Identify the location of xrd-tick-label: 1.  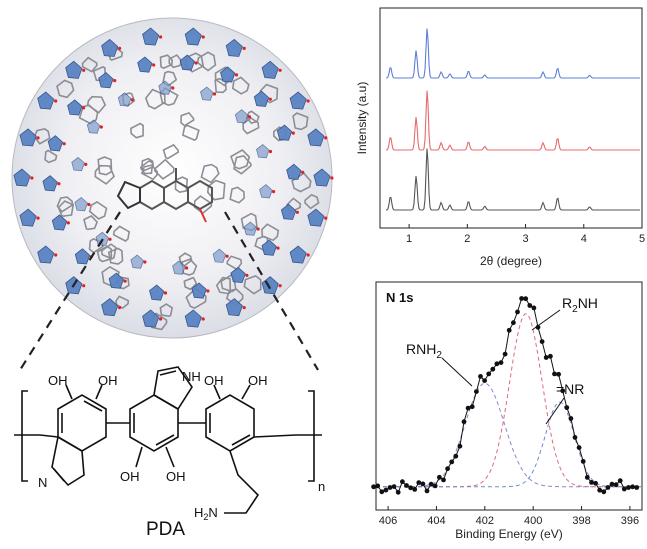
(409, 239).